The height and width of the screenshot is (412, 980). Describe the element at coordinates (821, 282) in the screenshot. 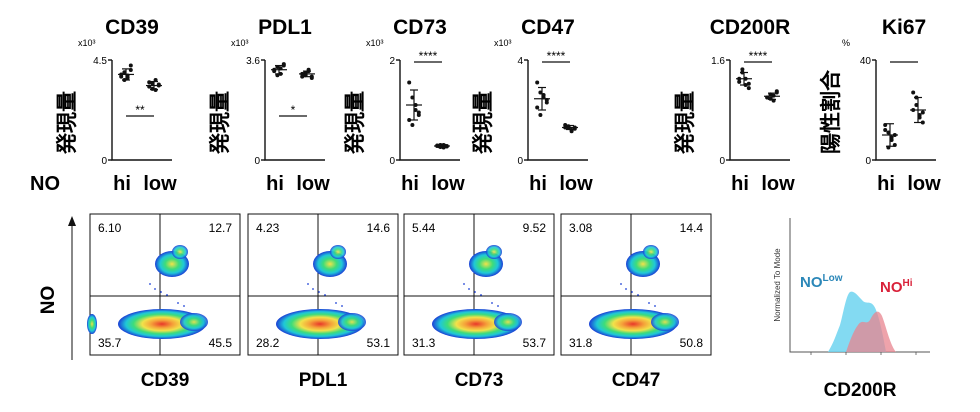

I see `legend-no-low: NOLow` at that location.